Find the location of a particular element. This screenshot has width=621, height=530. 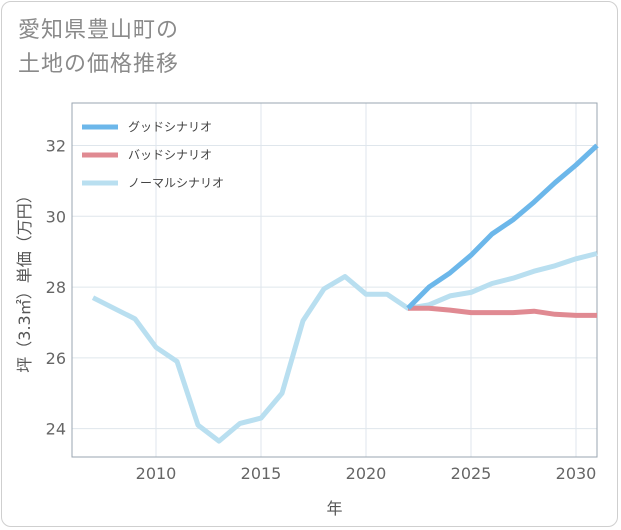

x-tick-labels: 2010 2015 2020 2025 2030 is located at coordinates (366, 473).